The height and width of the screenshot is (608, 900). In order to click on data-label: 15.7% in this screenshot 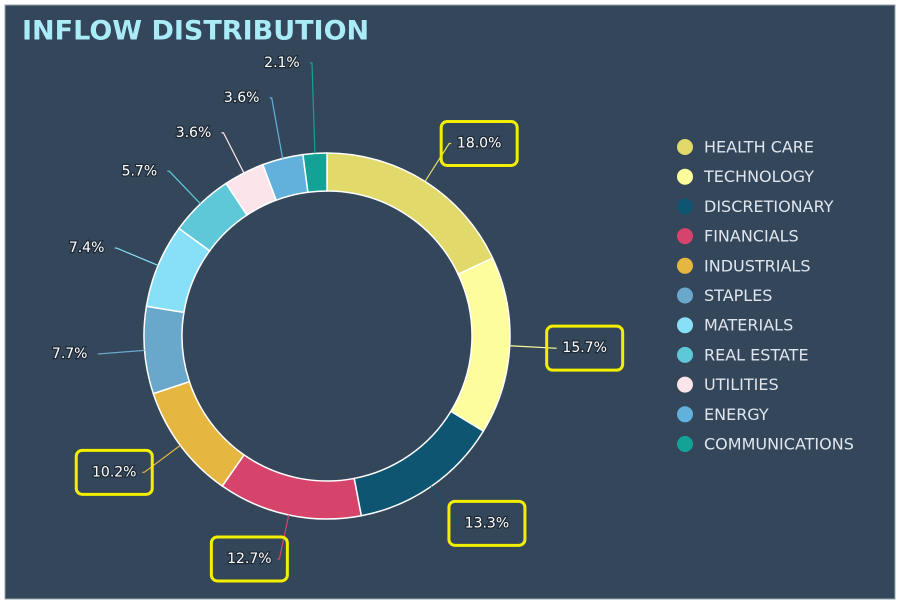, I will do `click(584, 348)`.